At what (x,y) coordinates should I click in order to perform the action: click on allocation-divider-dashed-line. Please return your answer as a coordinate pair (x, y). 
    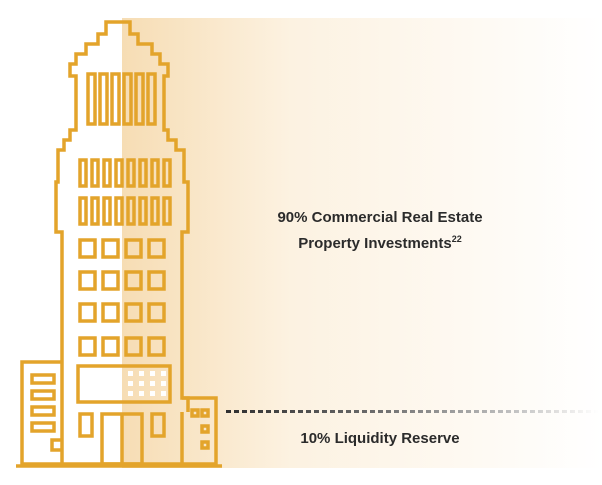
    Looking at the image, I should click on (412, 411).